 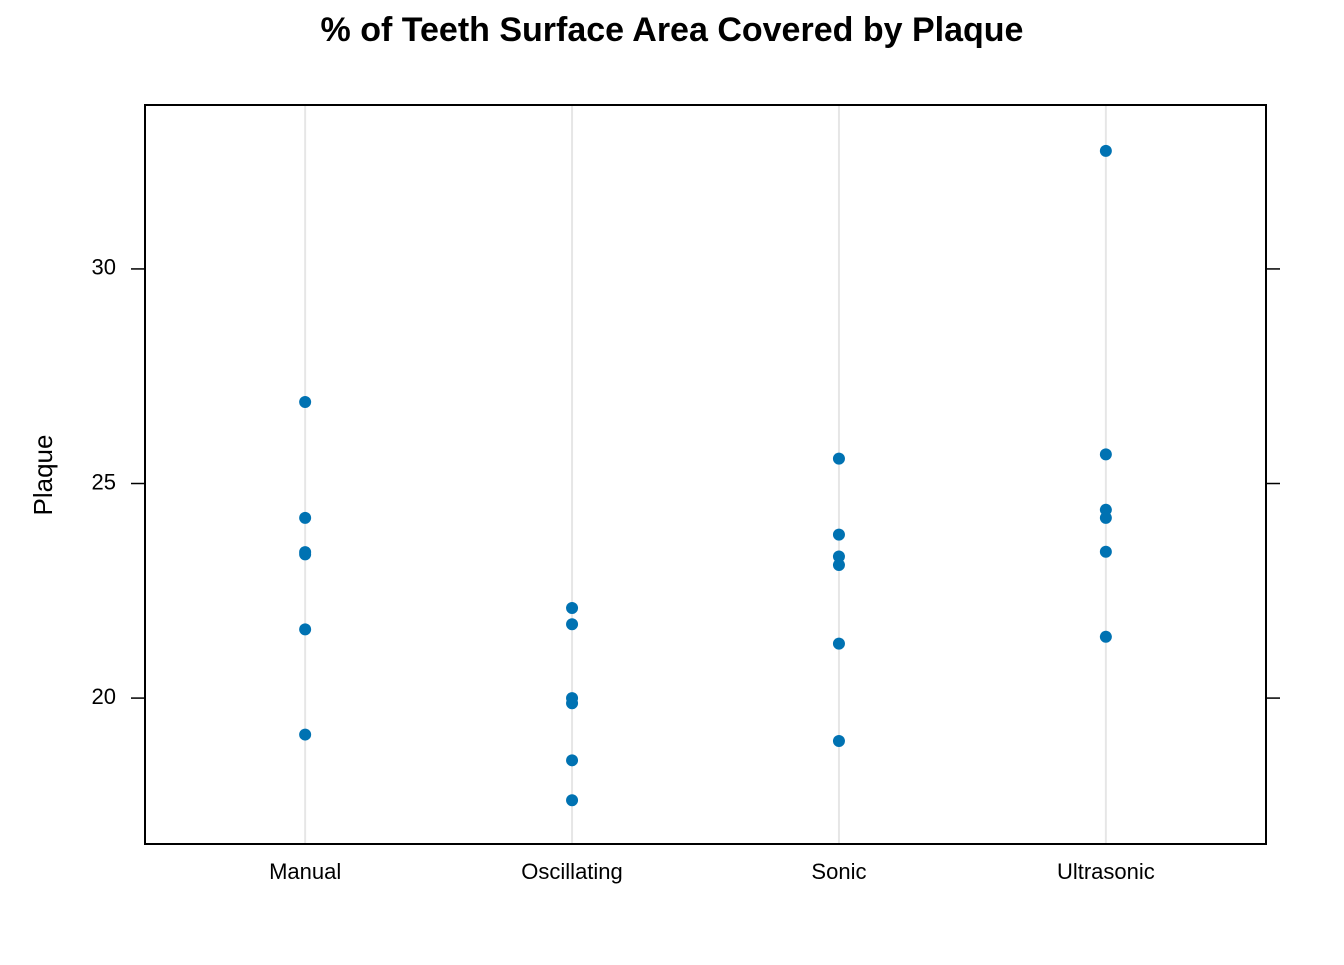 I want to click on x-tick-label: Oscillating, so click(x=571, y=871).